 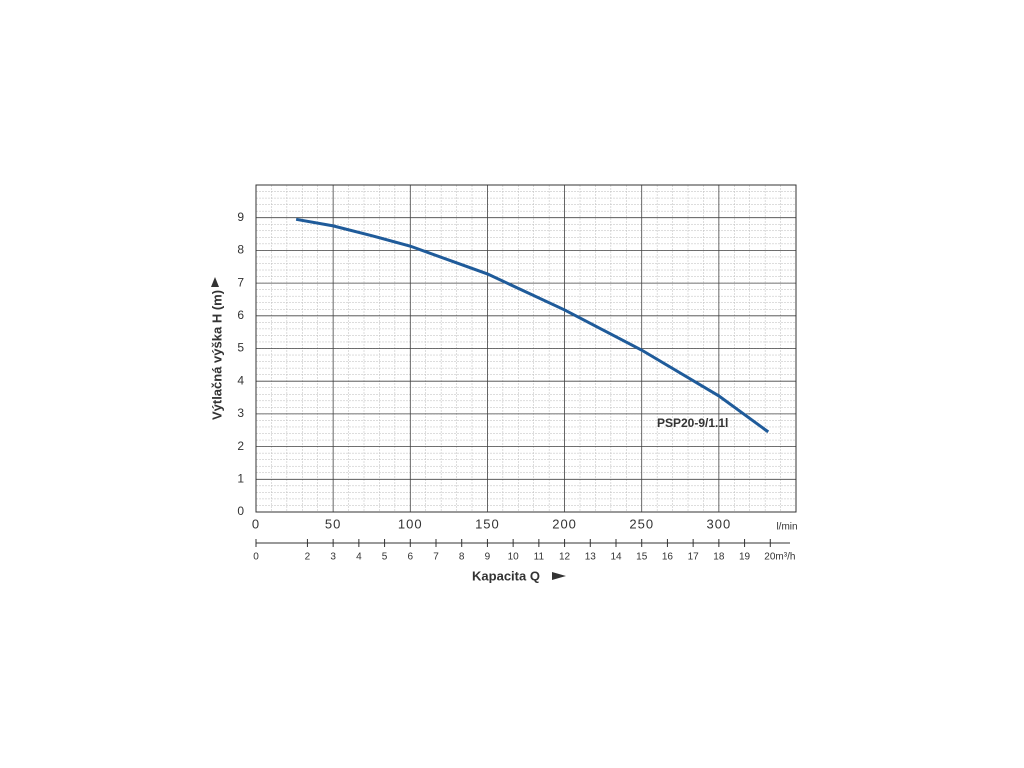 What do you see at coordinates (385, 557) in the screenshot?
I see `x2-tick-label: 5` at bounding box center [385, 557].